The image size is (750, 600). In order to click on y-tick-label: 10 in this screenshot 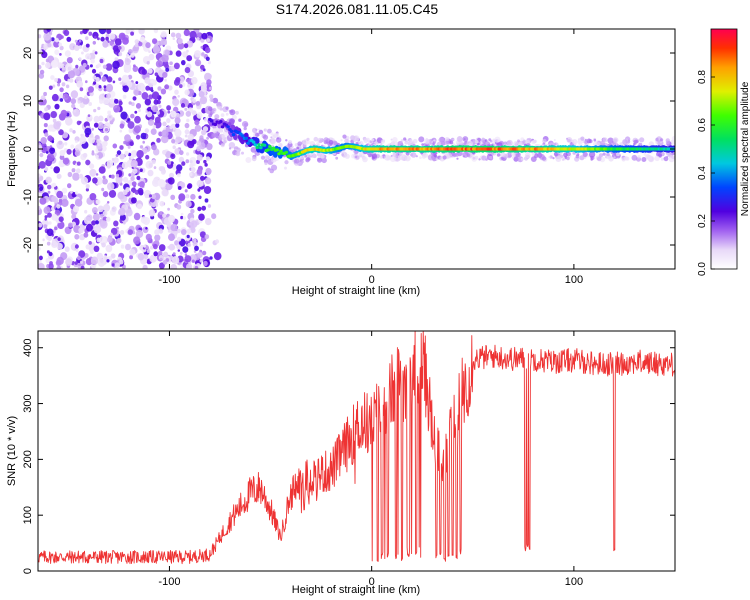, I will do `click(28, 101)`.